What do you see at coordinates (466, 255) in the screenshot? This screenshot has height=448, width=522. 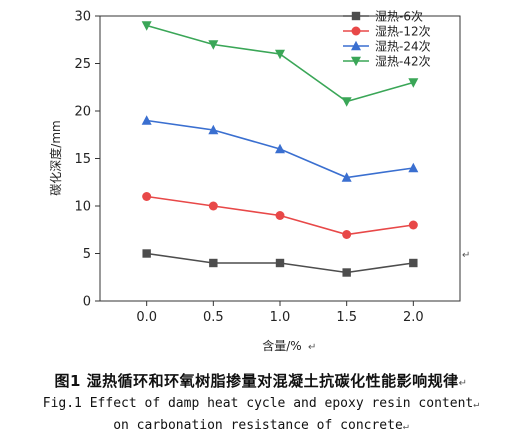 I see `paragraph-mark: ↵` at bounding box center [466, 255].